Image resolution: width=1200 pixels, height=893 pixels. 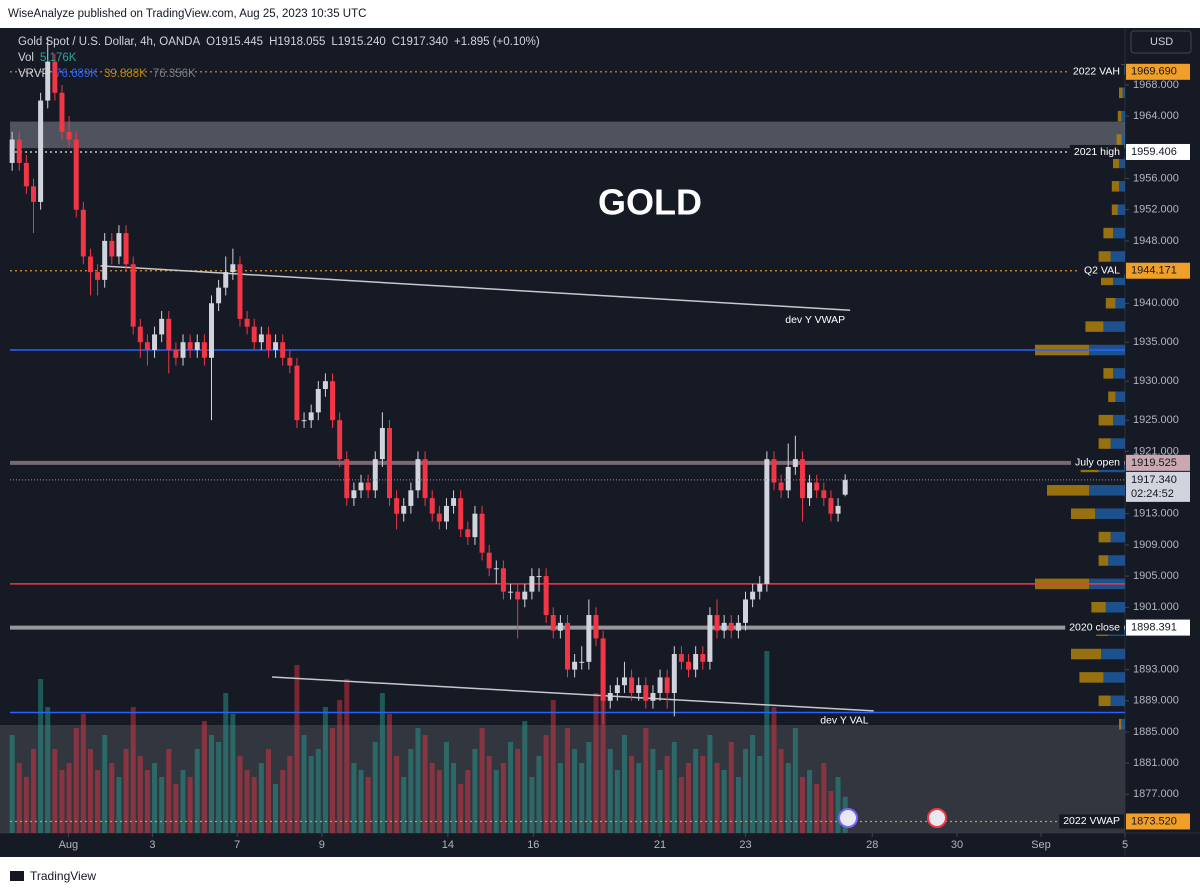 What do you see at coordinates (1156, 381) in the screenshot?
I see `y-tick-label: 1930.000` at bounding box center [1156, 381].